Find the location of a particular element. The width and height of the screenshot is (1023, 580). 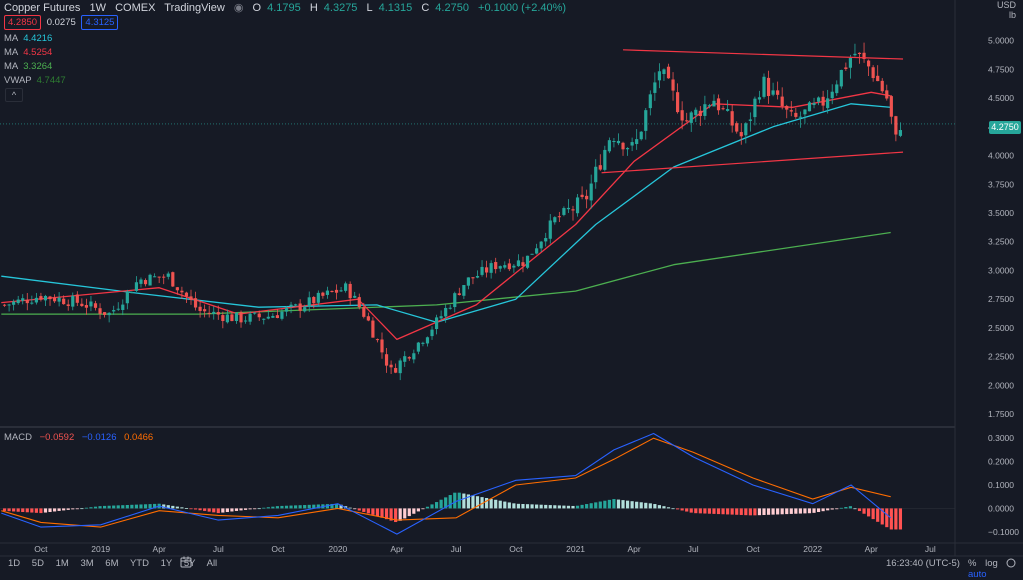

clock-readout: 16:23:40 (UTC-5) is located at coordinates (923, 563).